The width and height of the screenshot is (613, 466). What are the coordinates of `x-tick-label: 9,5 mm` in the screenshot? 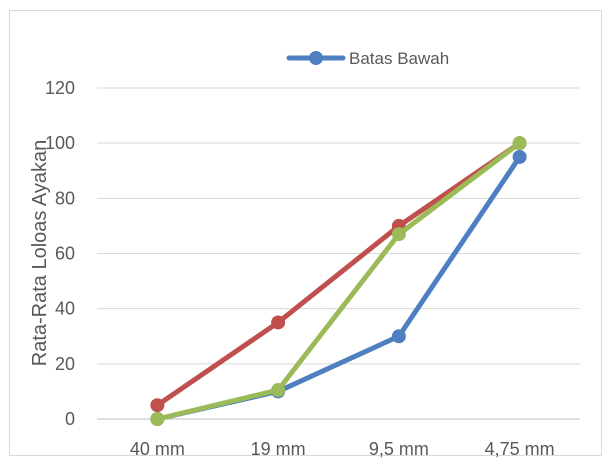 It's located at (399, 449).